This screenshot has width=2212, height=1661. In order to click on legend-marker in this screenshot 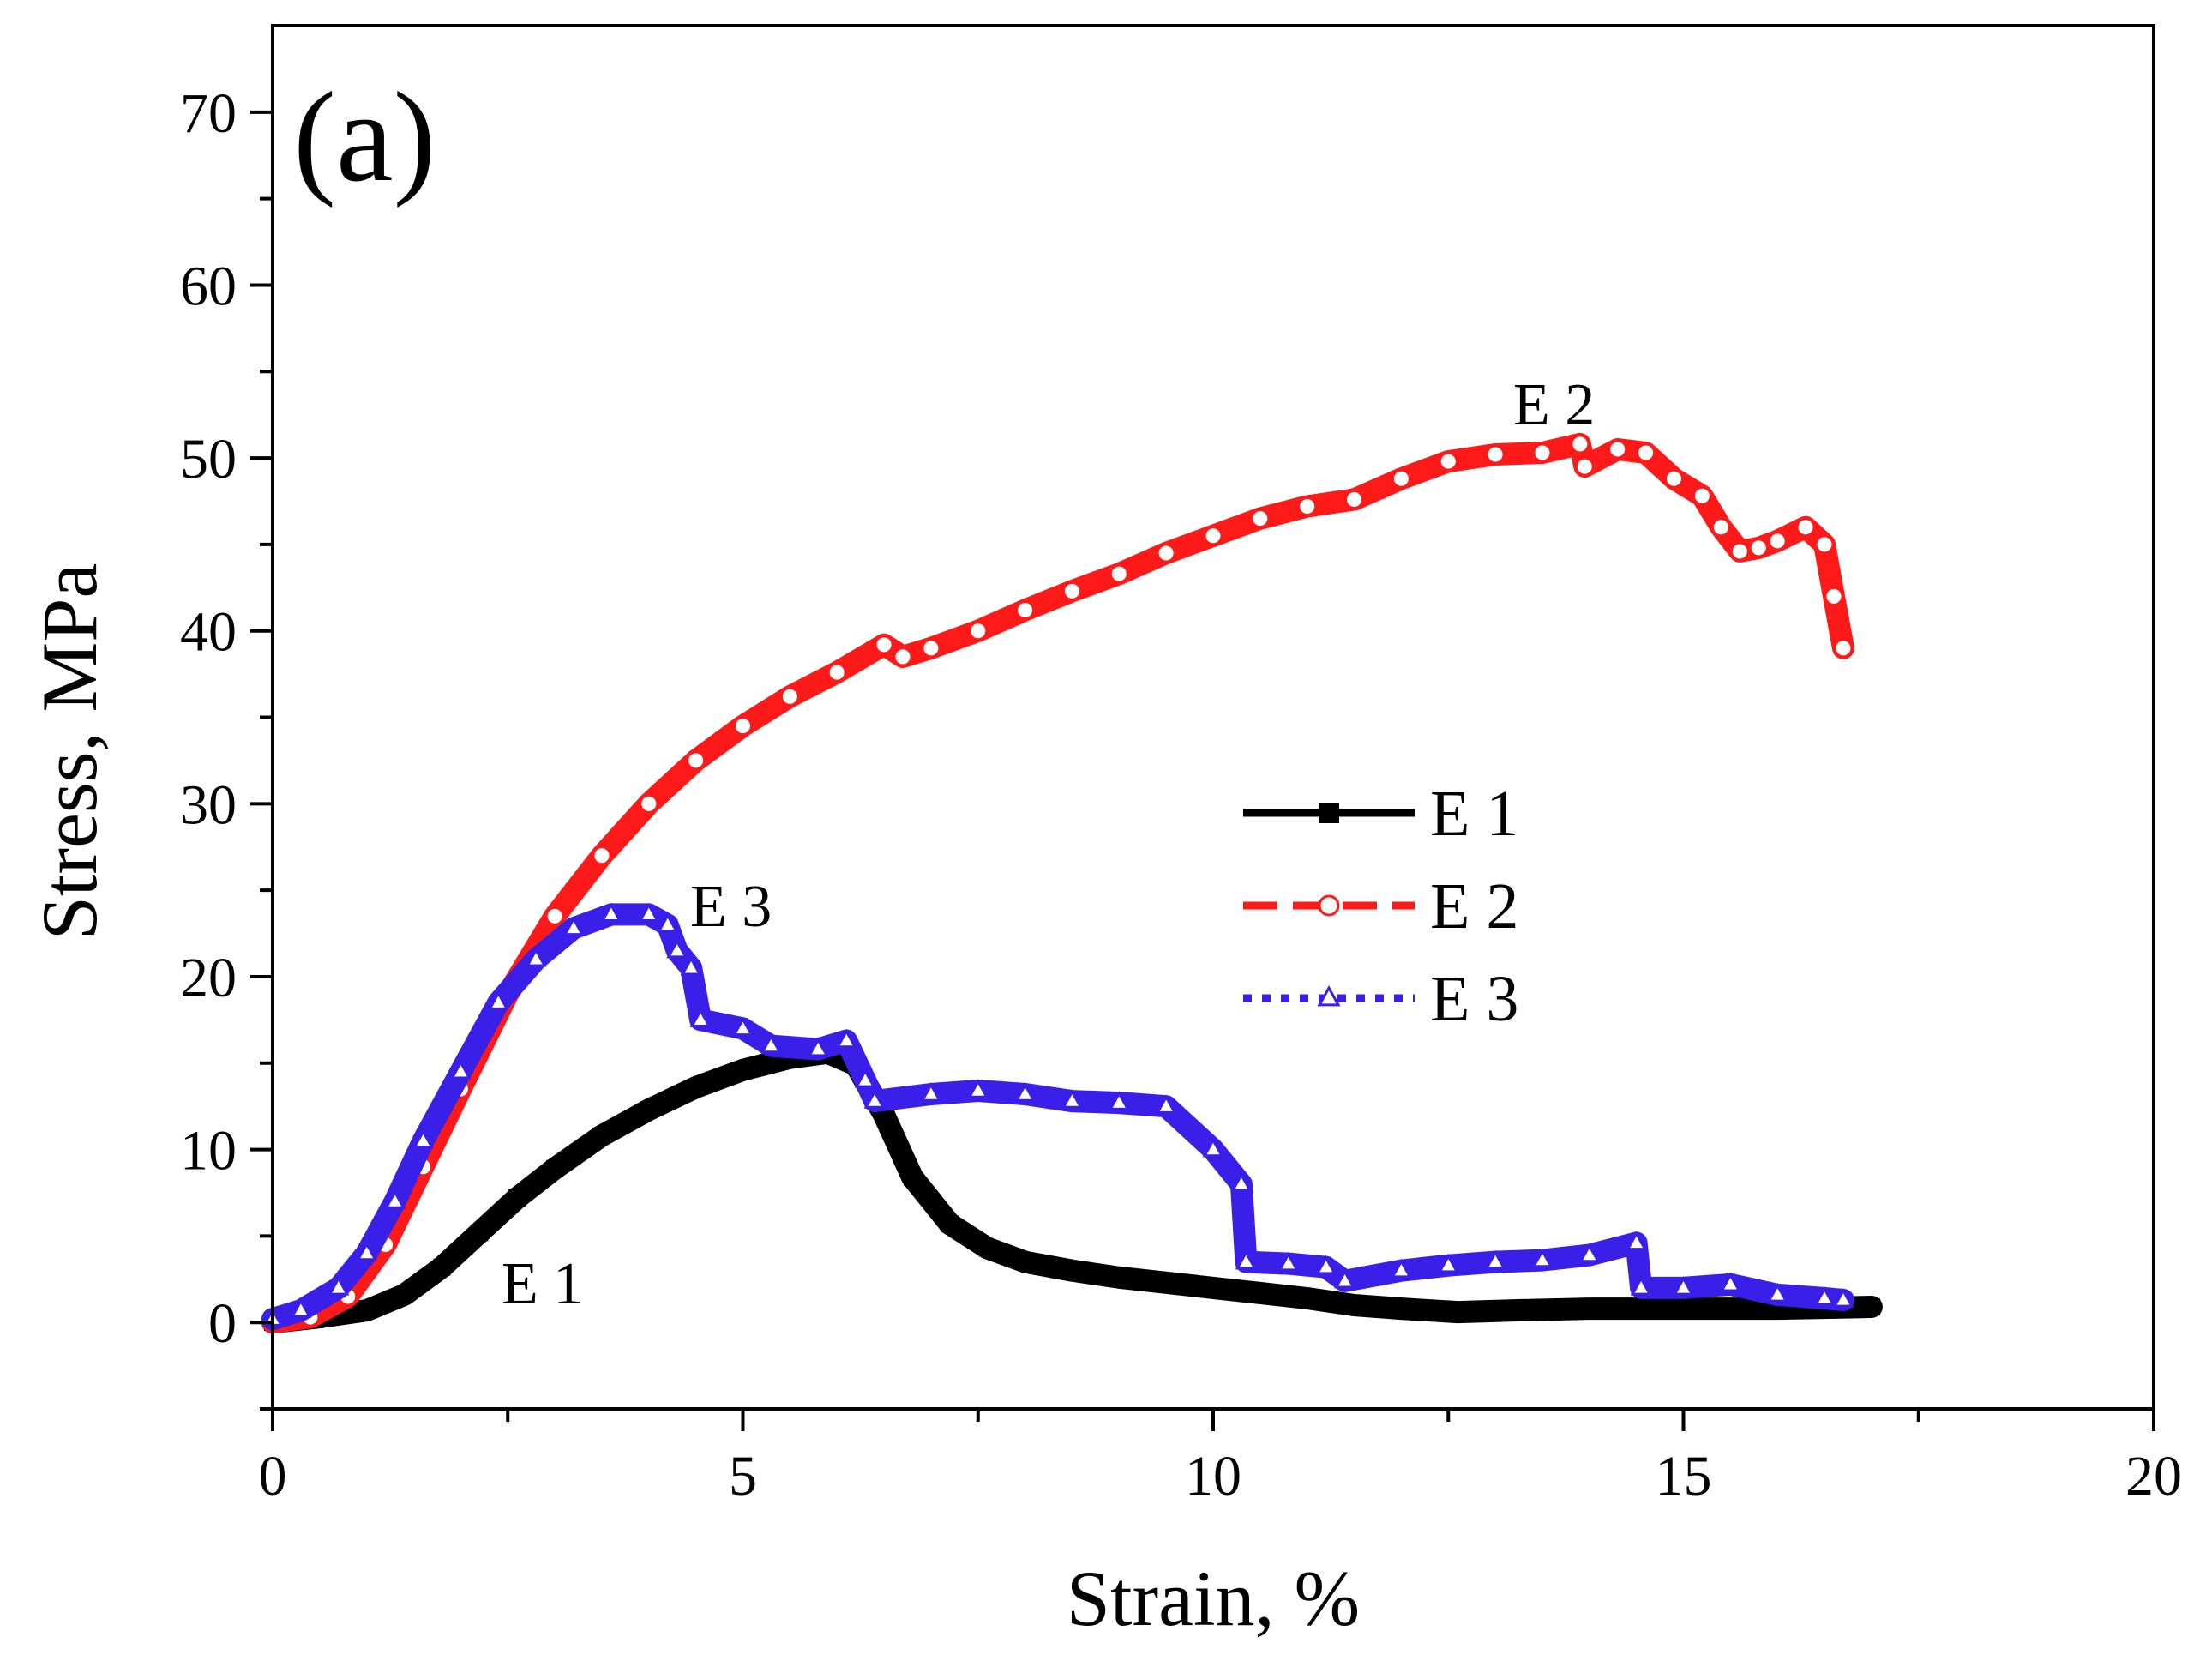, I will do `click(1329, 905)`.